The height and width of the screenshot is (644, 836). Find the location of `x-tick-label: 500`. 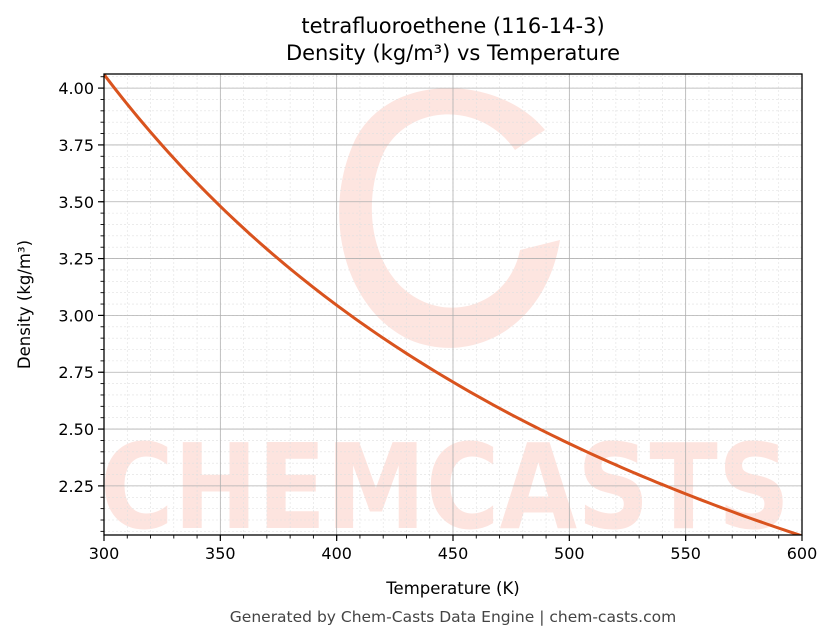

x-tick-label: 500 is located at coordinates (569, 553).